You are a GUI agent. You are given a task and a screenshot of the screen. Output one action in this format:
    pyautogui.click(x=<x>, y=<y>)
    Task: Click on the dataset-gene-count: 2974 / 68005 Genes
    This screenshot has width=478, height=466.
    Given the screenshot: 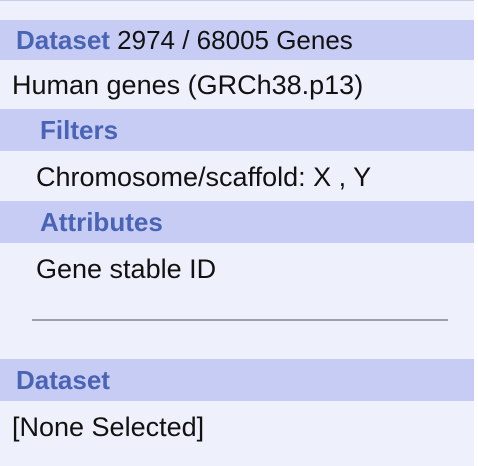 What is the action you would take?
    pyautogui.click(x=235, y=40)
    